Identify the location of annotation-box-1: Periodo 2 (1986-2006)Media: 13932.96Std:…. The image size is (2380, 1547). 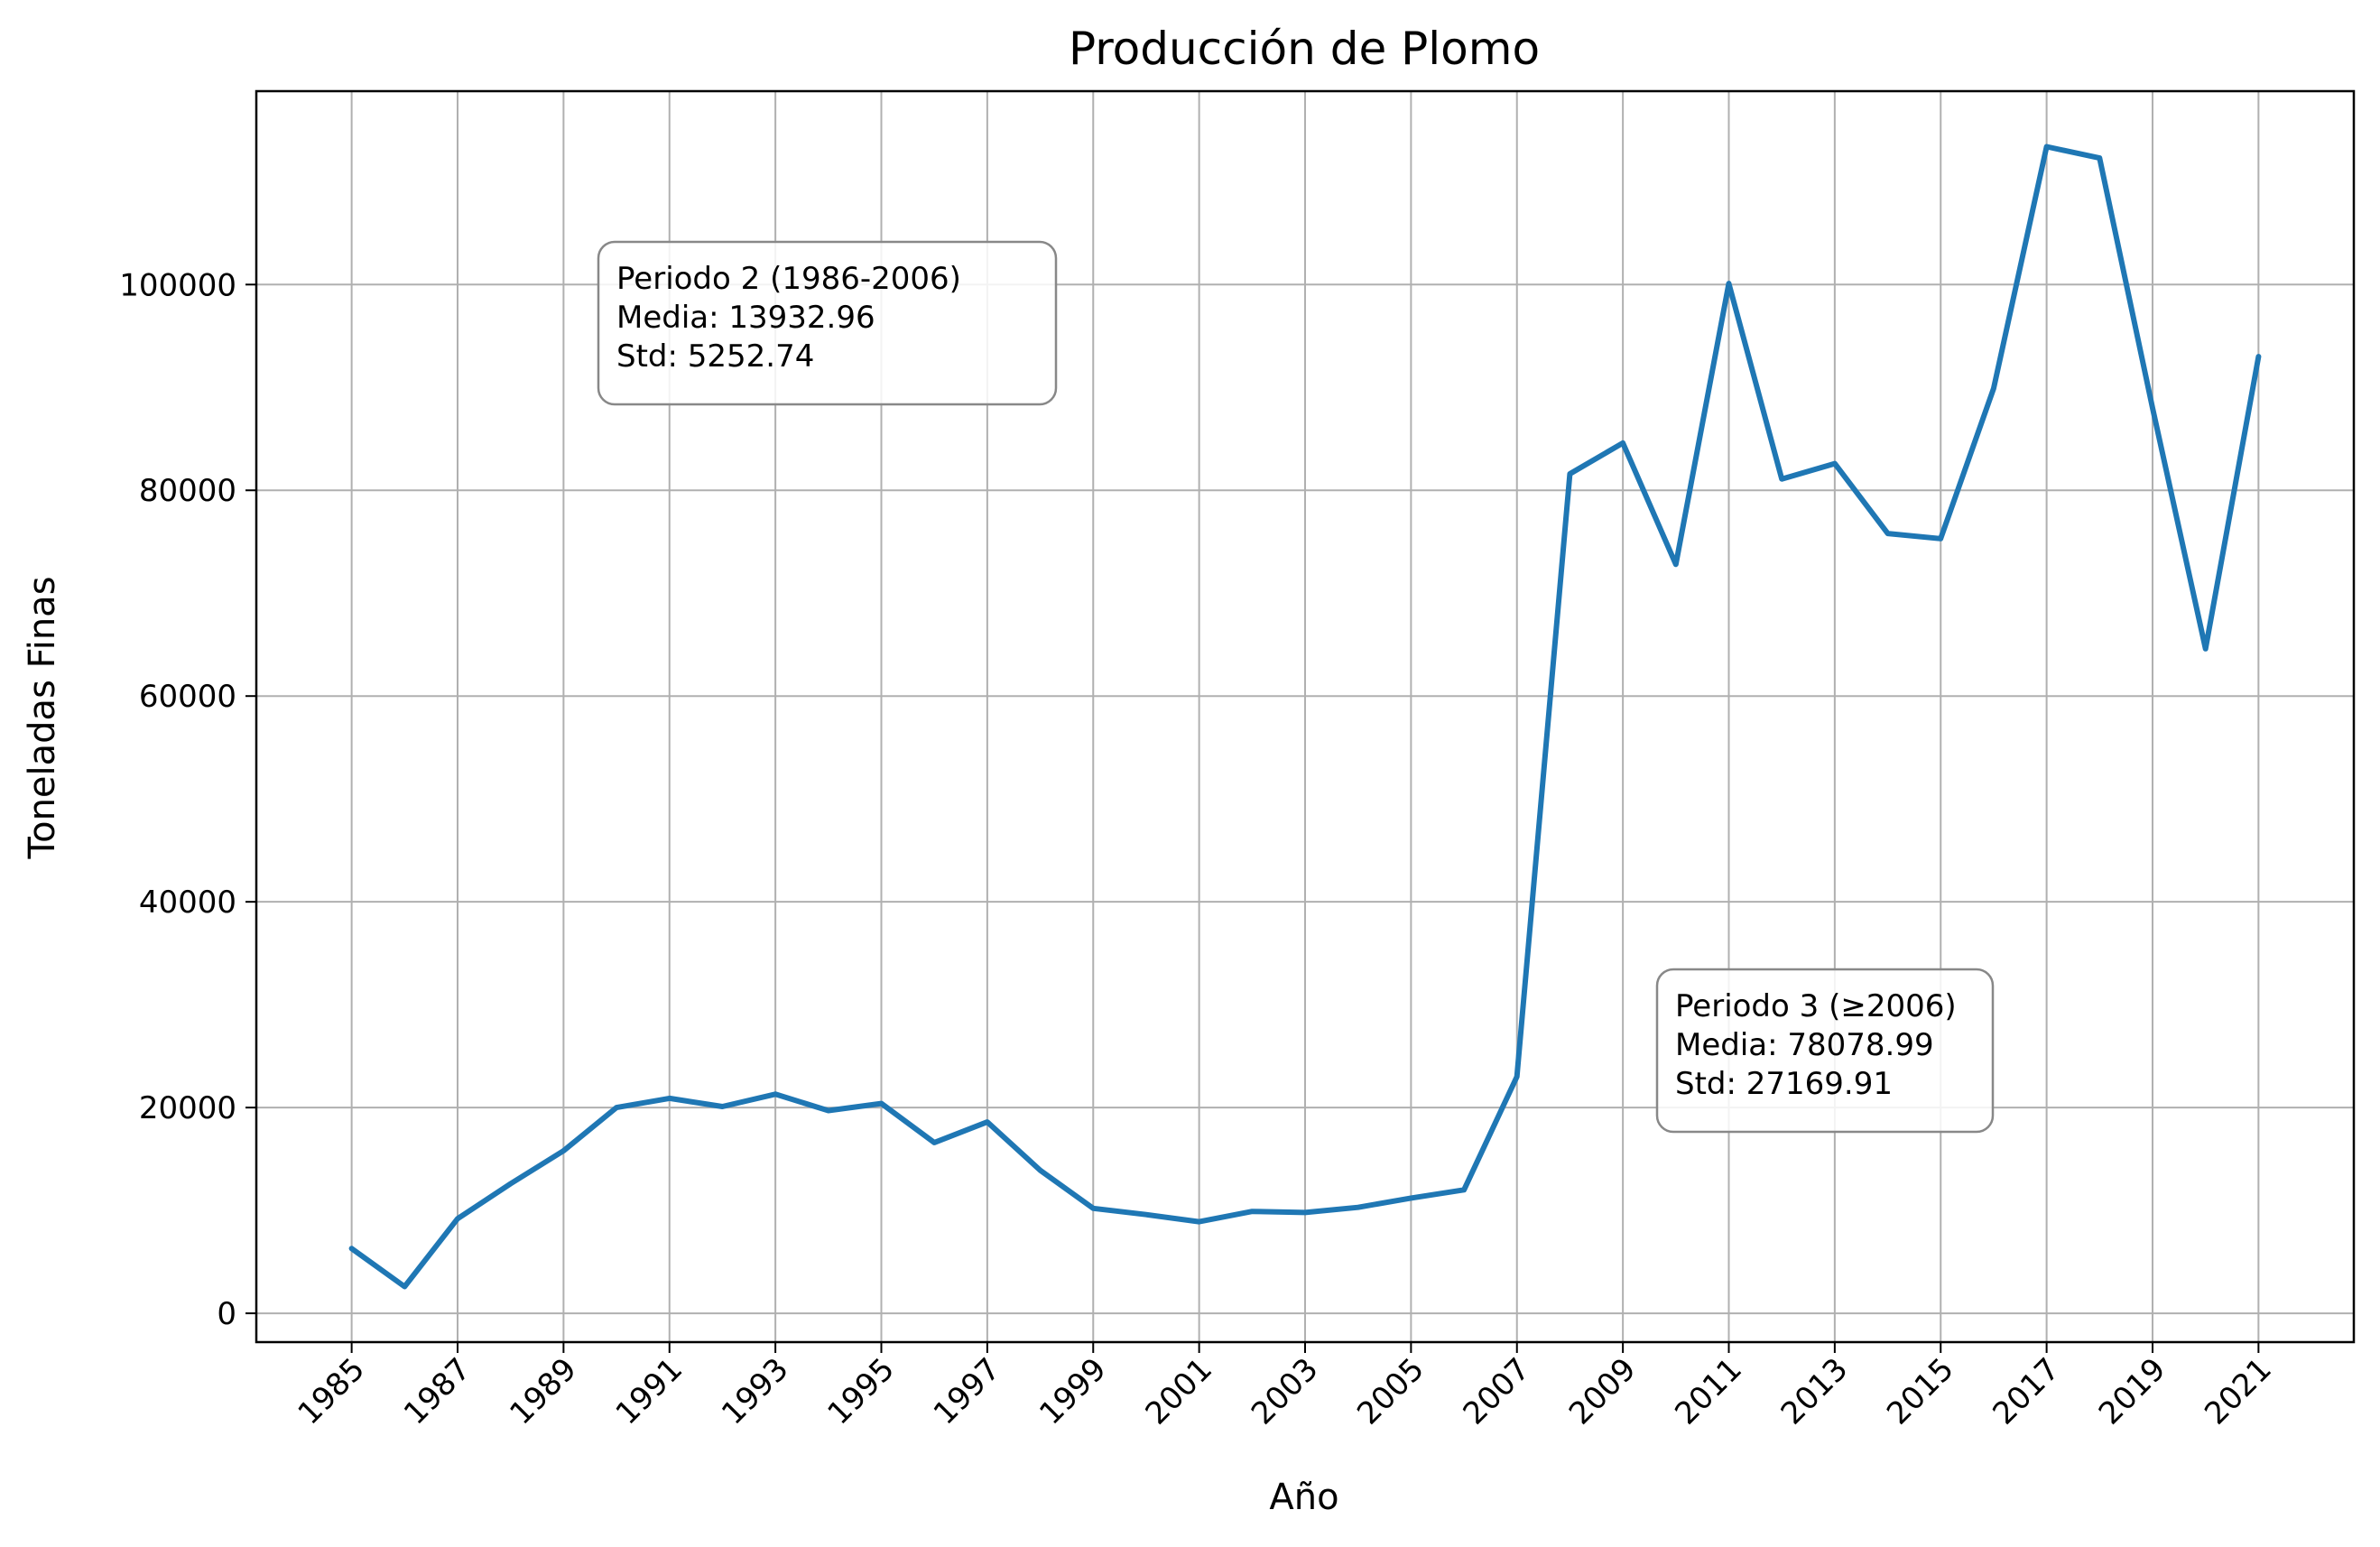
(827, 323).